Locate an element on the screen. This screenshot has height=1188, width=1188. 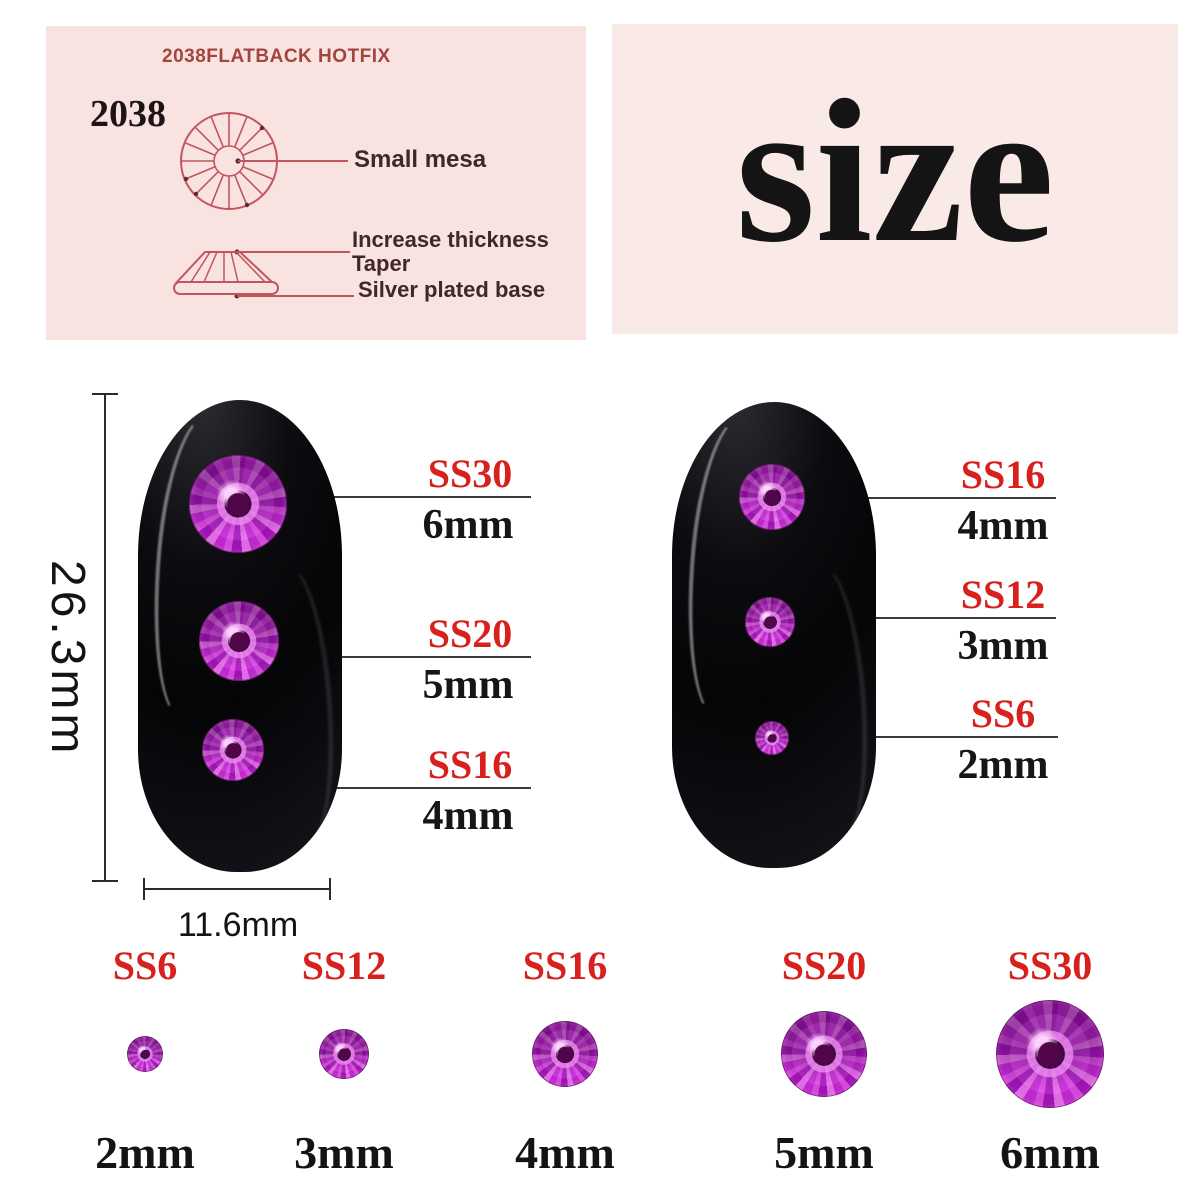
side-view-diagram is located at coordinates (226, 273).